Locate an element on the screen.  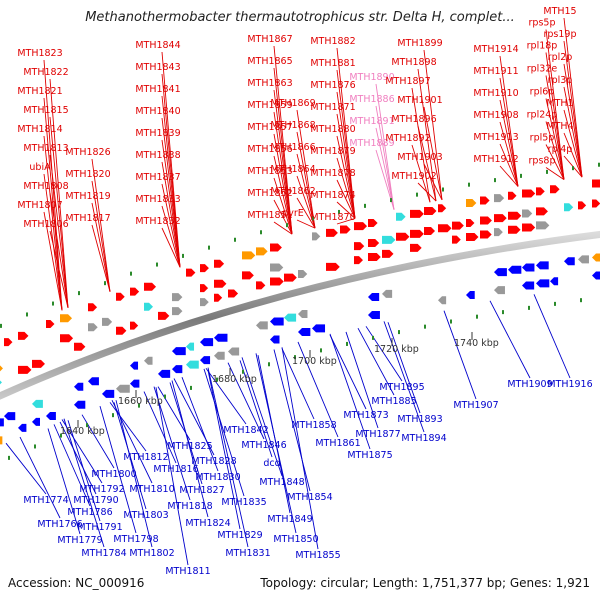
reverse-gene-label: MTH1895 is located at coordinates (401, 387).